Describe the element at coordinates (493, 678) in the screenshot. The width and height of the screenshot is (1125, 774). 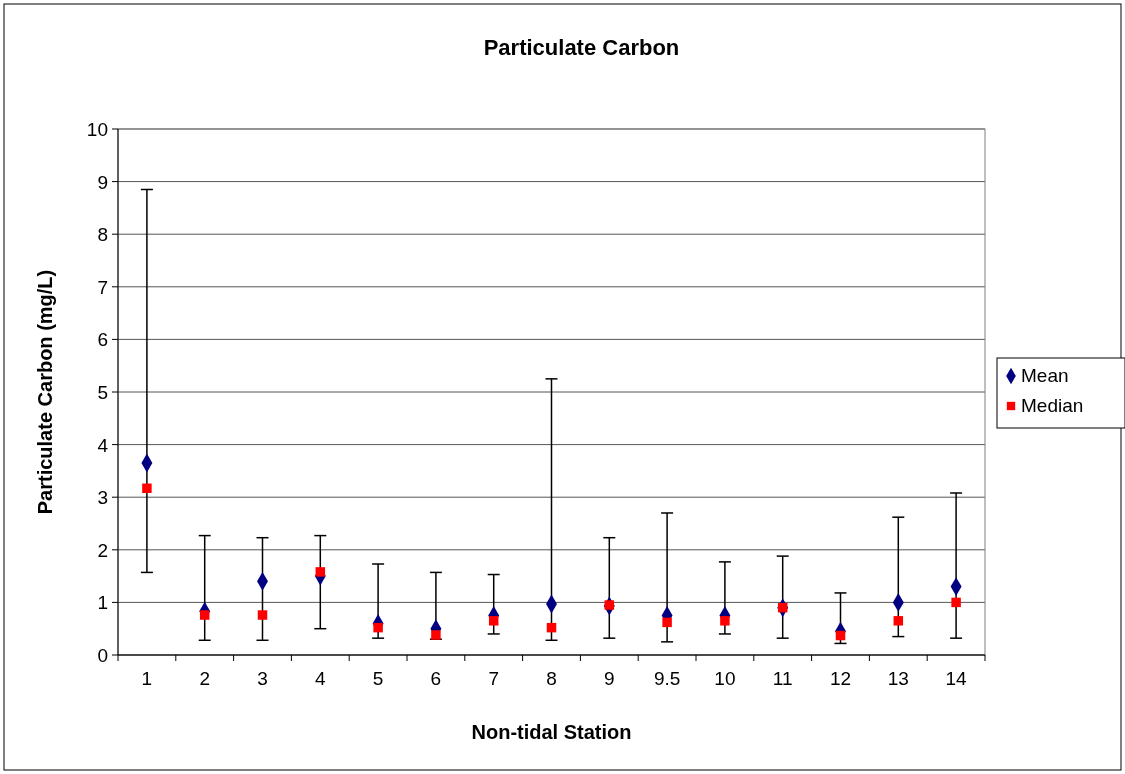
I see `x-tick-label: 7` at that location.